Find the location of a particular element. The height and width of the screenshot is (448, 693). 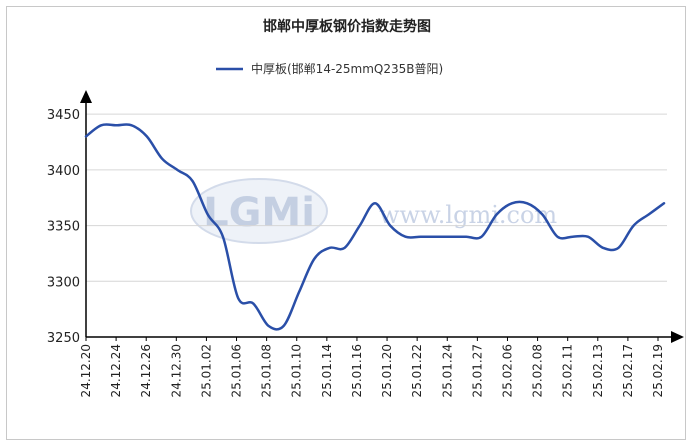

x-tick-label: 25.01.02 is located at coordinates (206, 370).